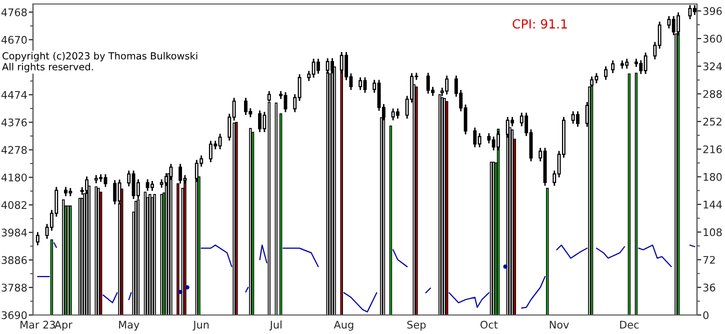 The width and height of the screenshot is (725, 334). What do you see at coordinates (713, 177) in the screenshot?
I see `y2-tick-label: 180` at bounding box center [713, 177].